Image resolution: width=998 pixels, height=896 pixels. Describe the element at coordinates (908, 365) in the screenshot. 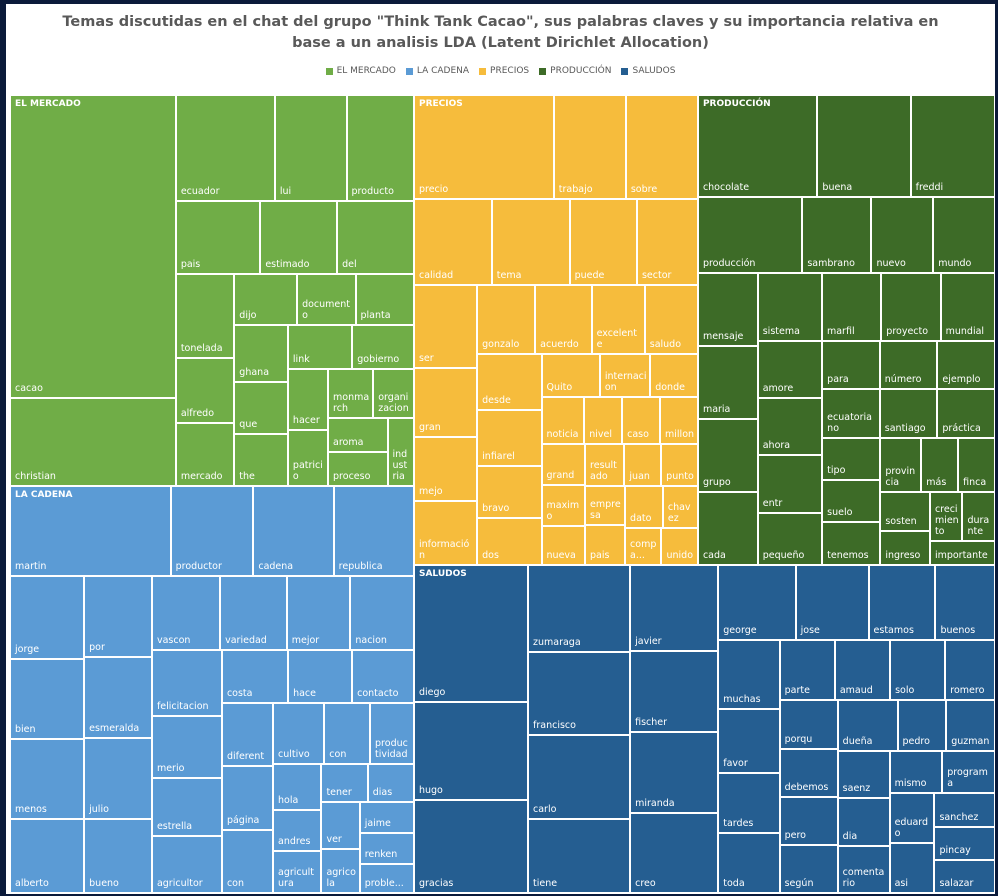

I see `treemap-cell: número` at that location.